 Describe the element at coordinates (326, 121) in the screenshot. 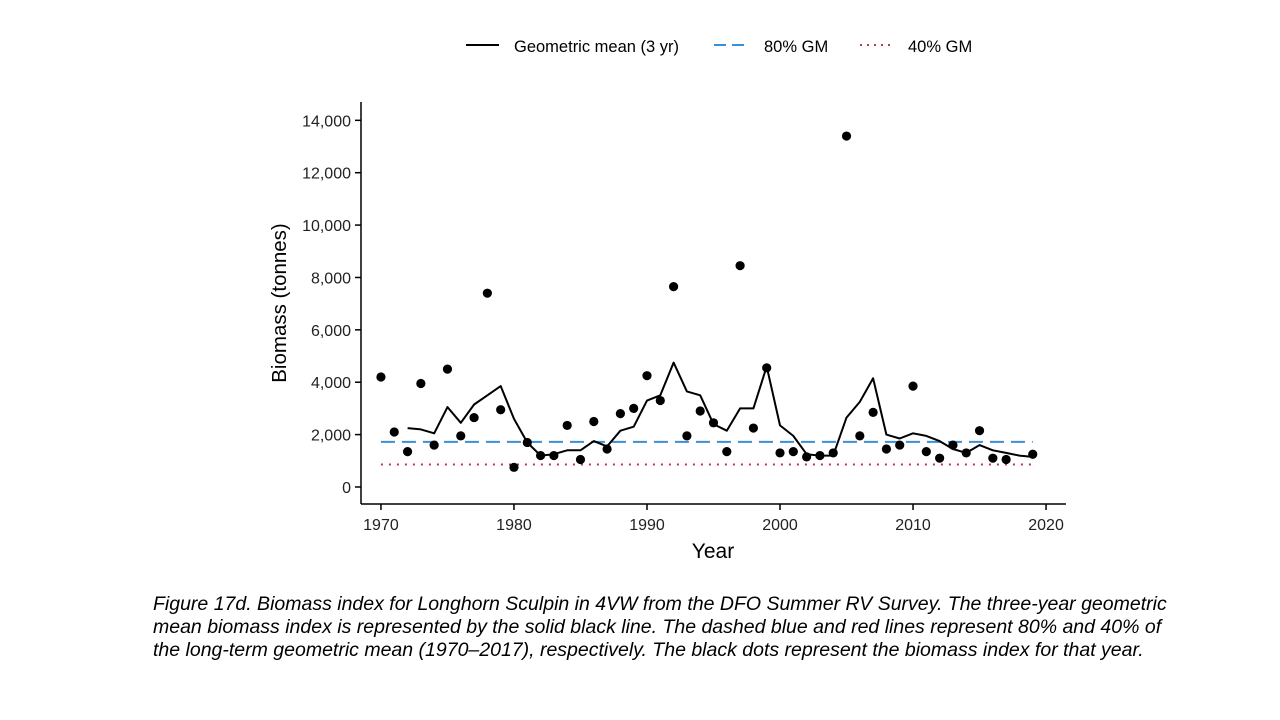

I see `y-tick-label: 14,000` at that location.